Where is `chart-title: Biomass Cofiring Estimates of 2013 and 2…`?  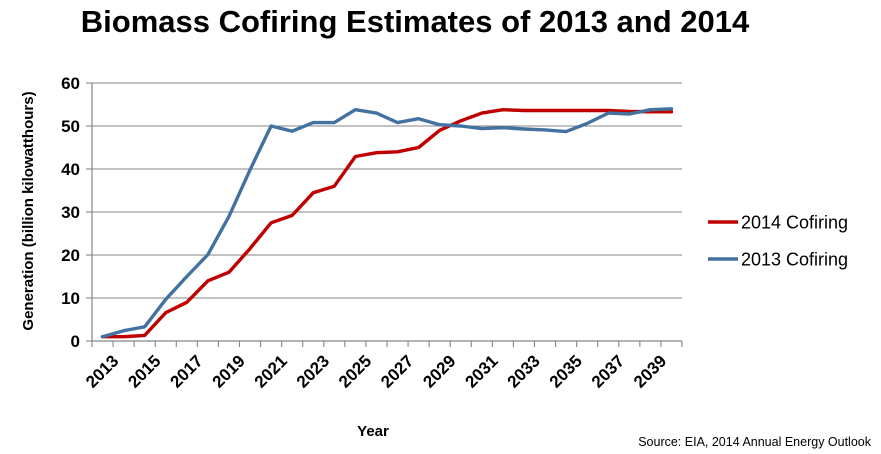
chart-title: Biomass Cofiring Estimates of 2013 and 2… is located at coordinates (415, 21).